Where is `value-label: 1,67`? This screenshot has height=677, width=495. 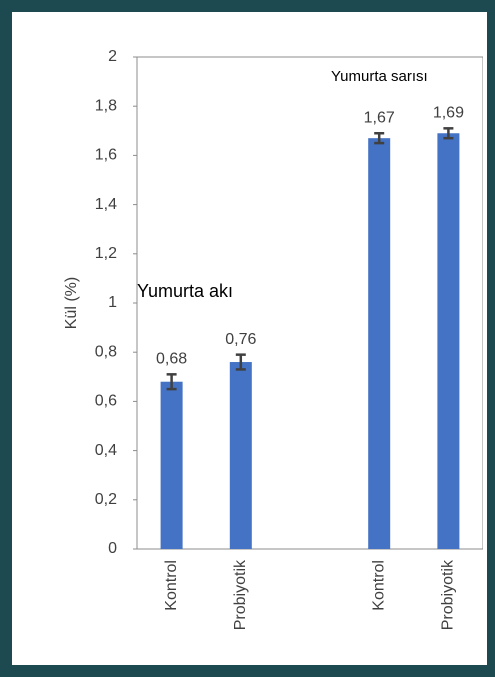
value-label: 1,67 is located at coordinates (379, 117).